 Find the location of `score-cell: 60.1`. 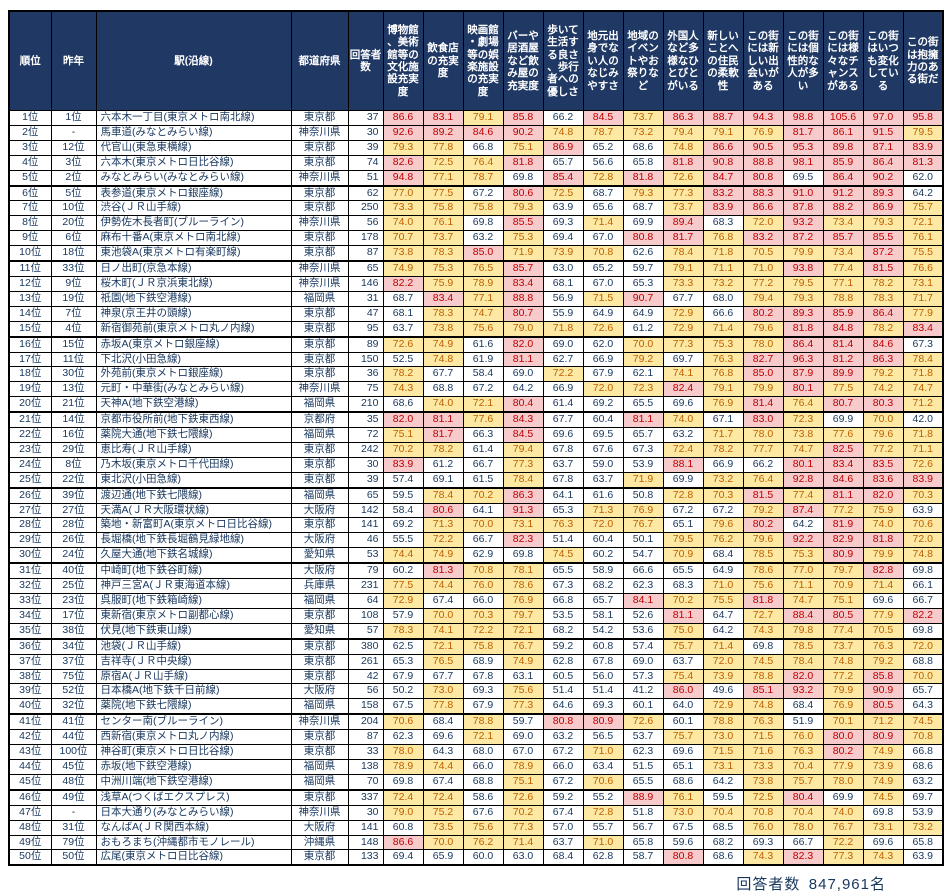

score-cell: 60.1 is located at coordinates (683, 722).